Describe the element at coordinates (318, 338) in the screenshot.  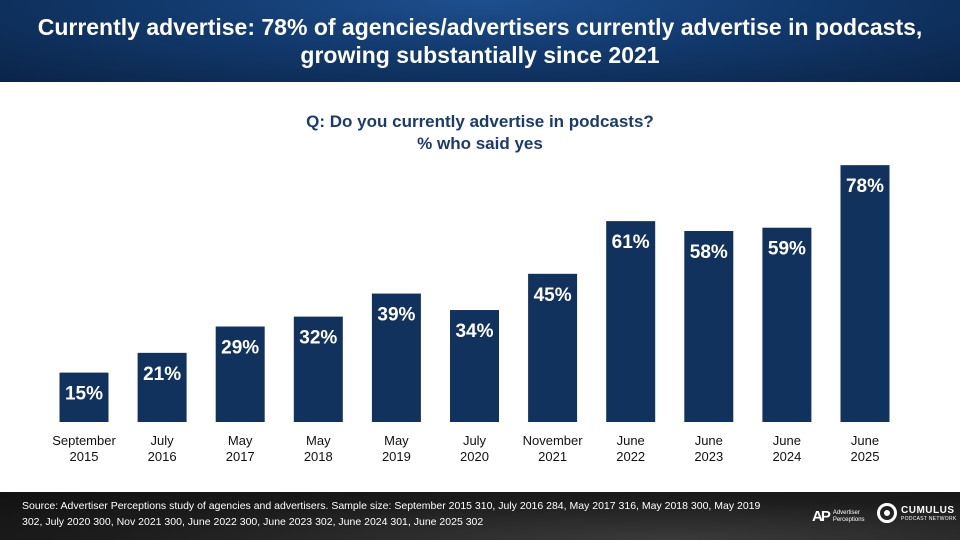
I see `bar-value-label-3: 32%` at that location.